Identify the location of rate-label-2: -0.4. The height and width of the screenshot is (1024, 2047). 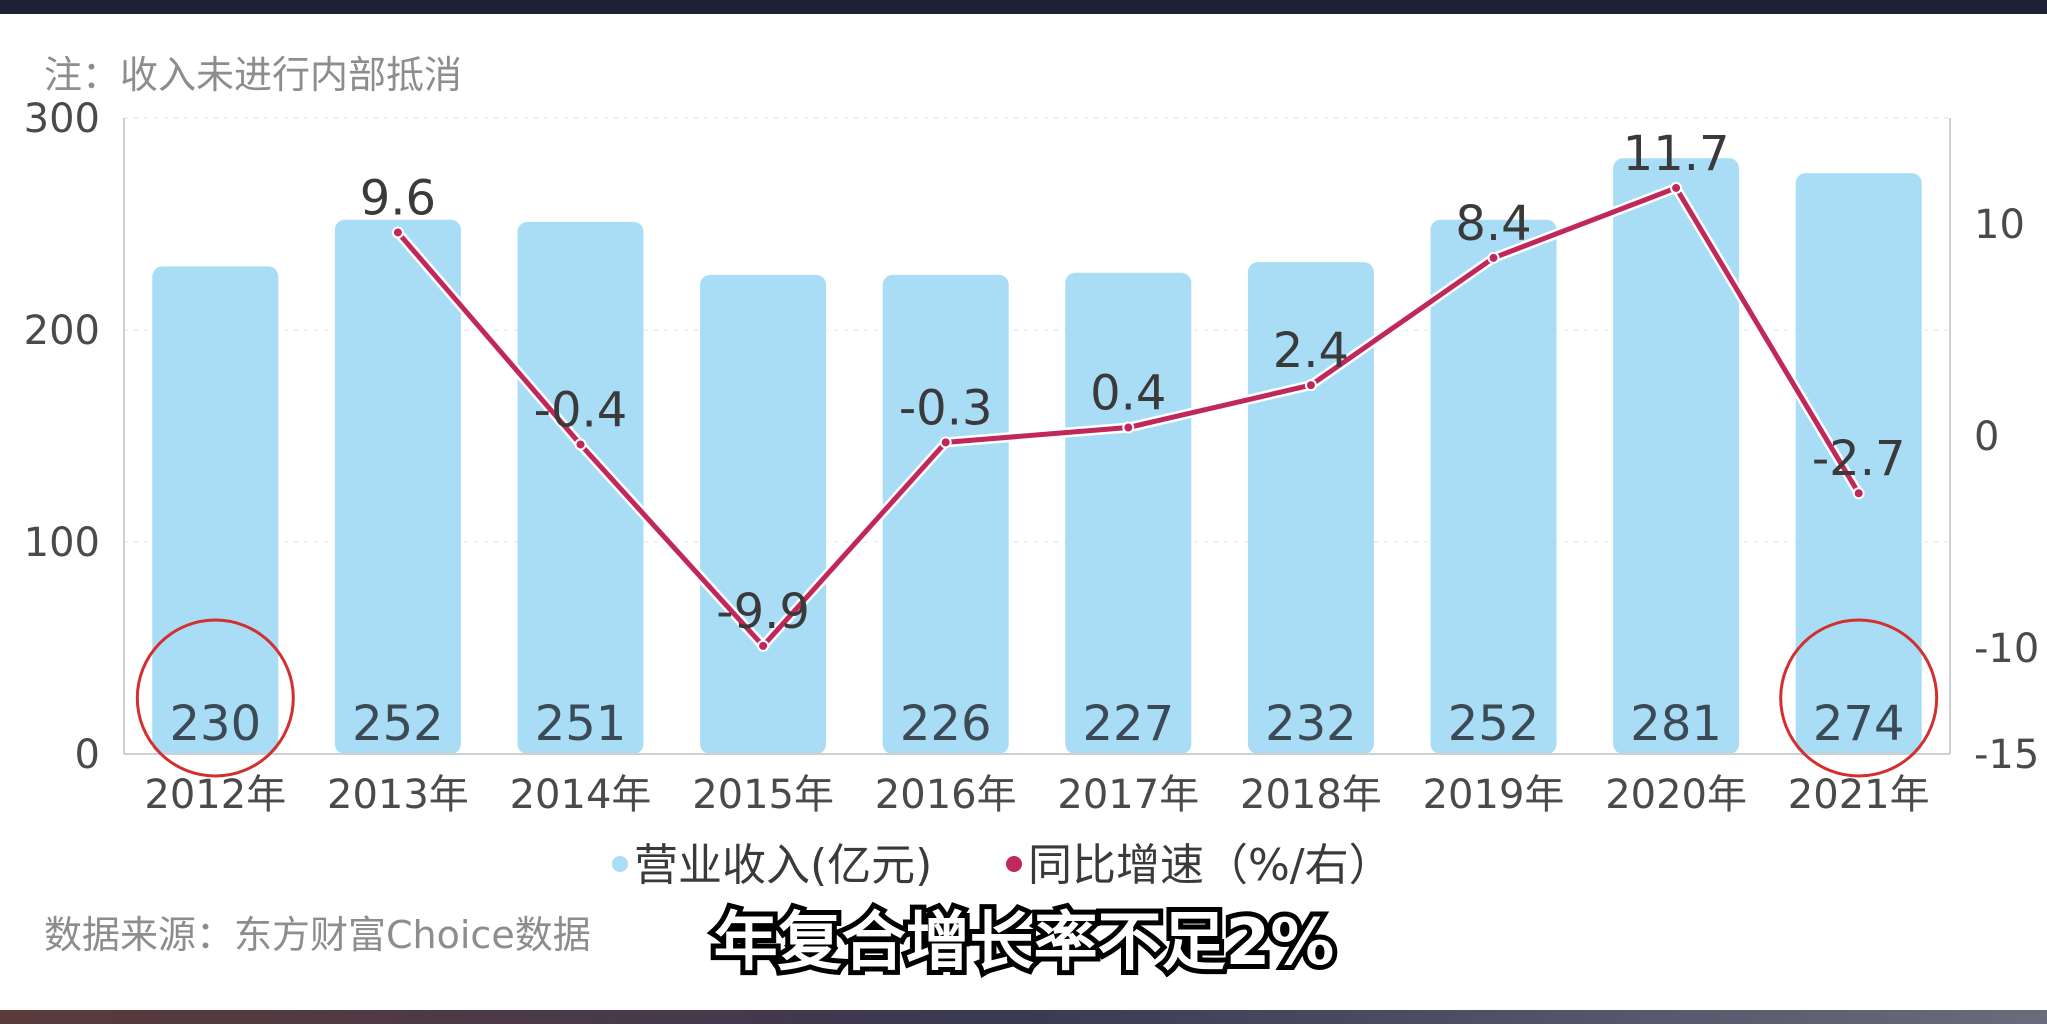
(581, 410).